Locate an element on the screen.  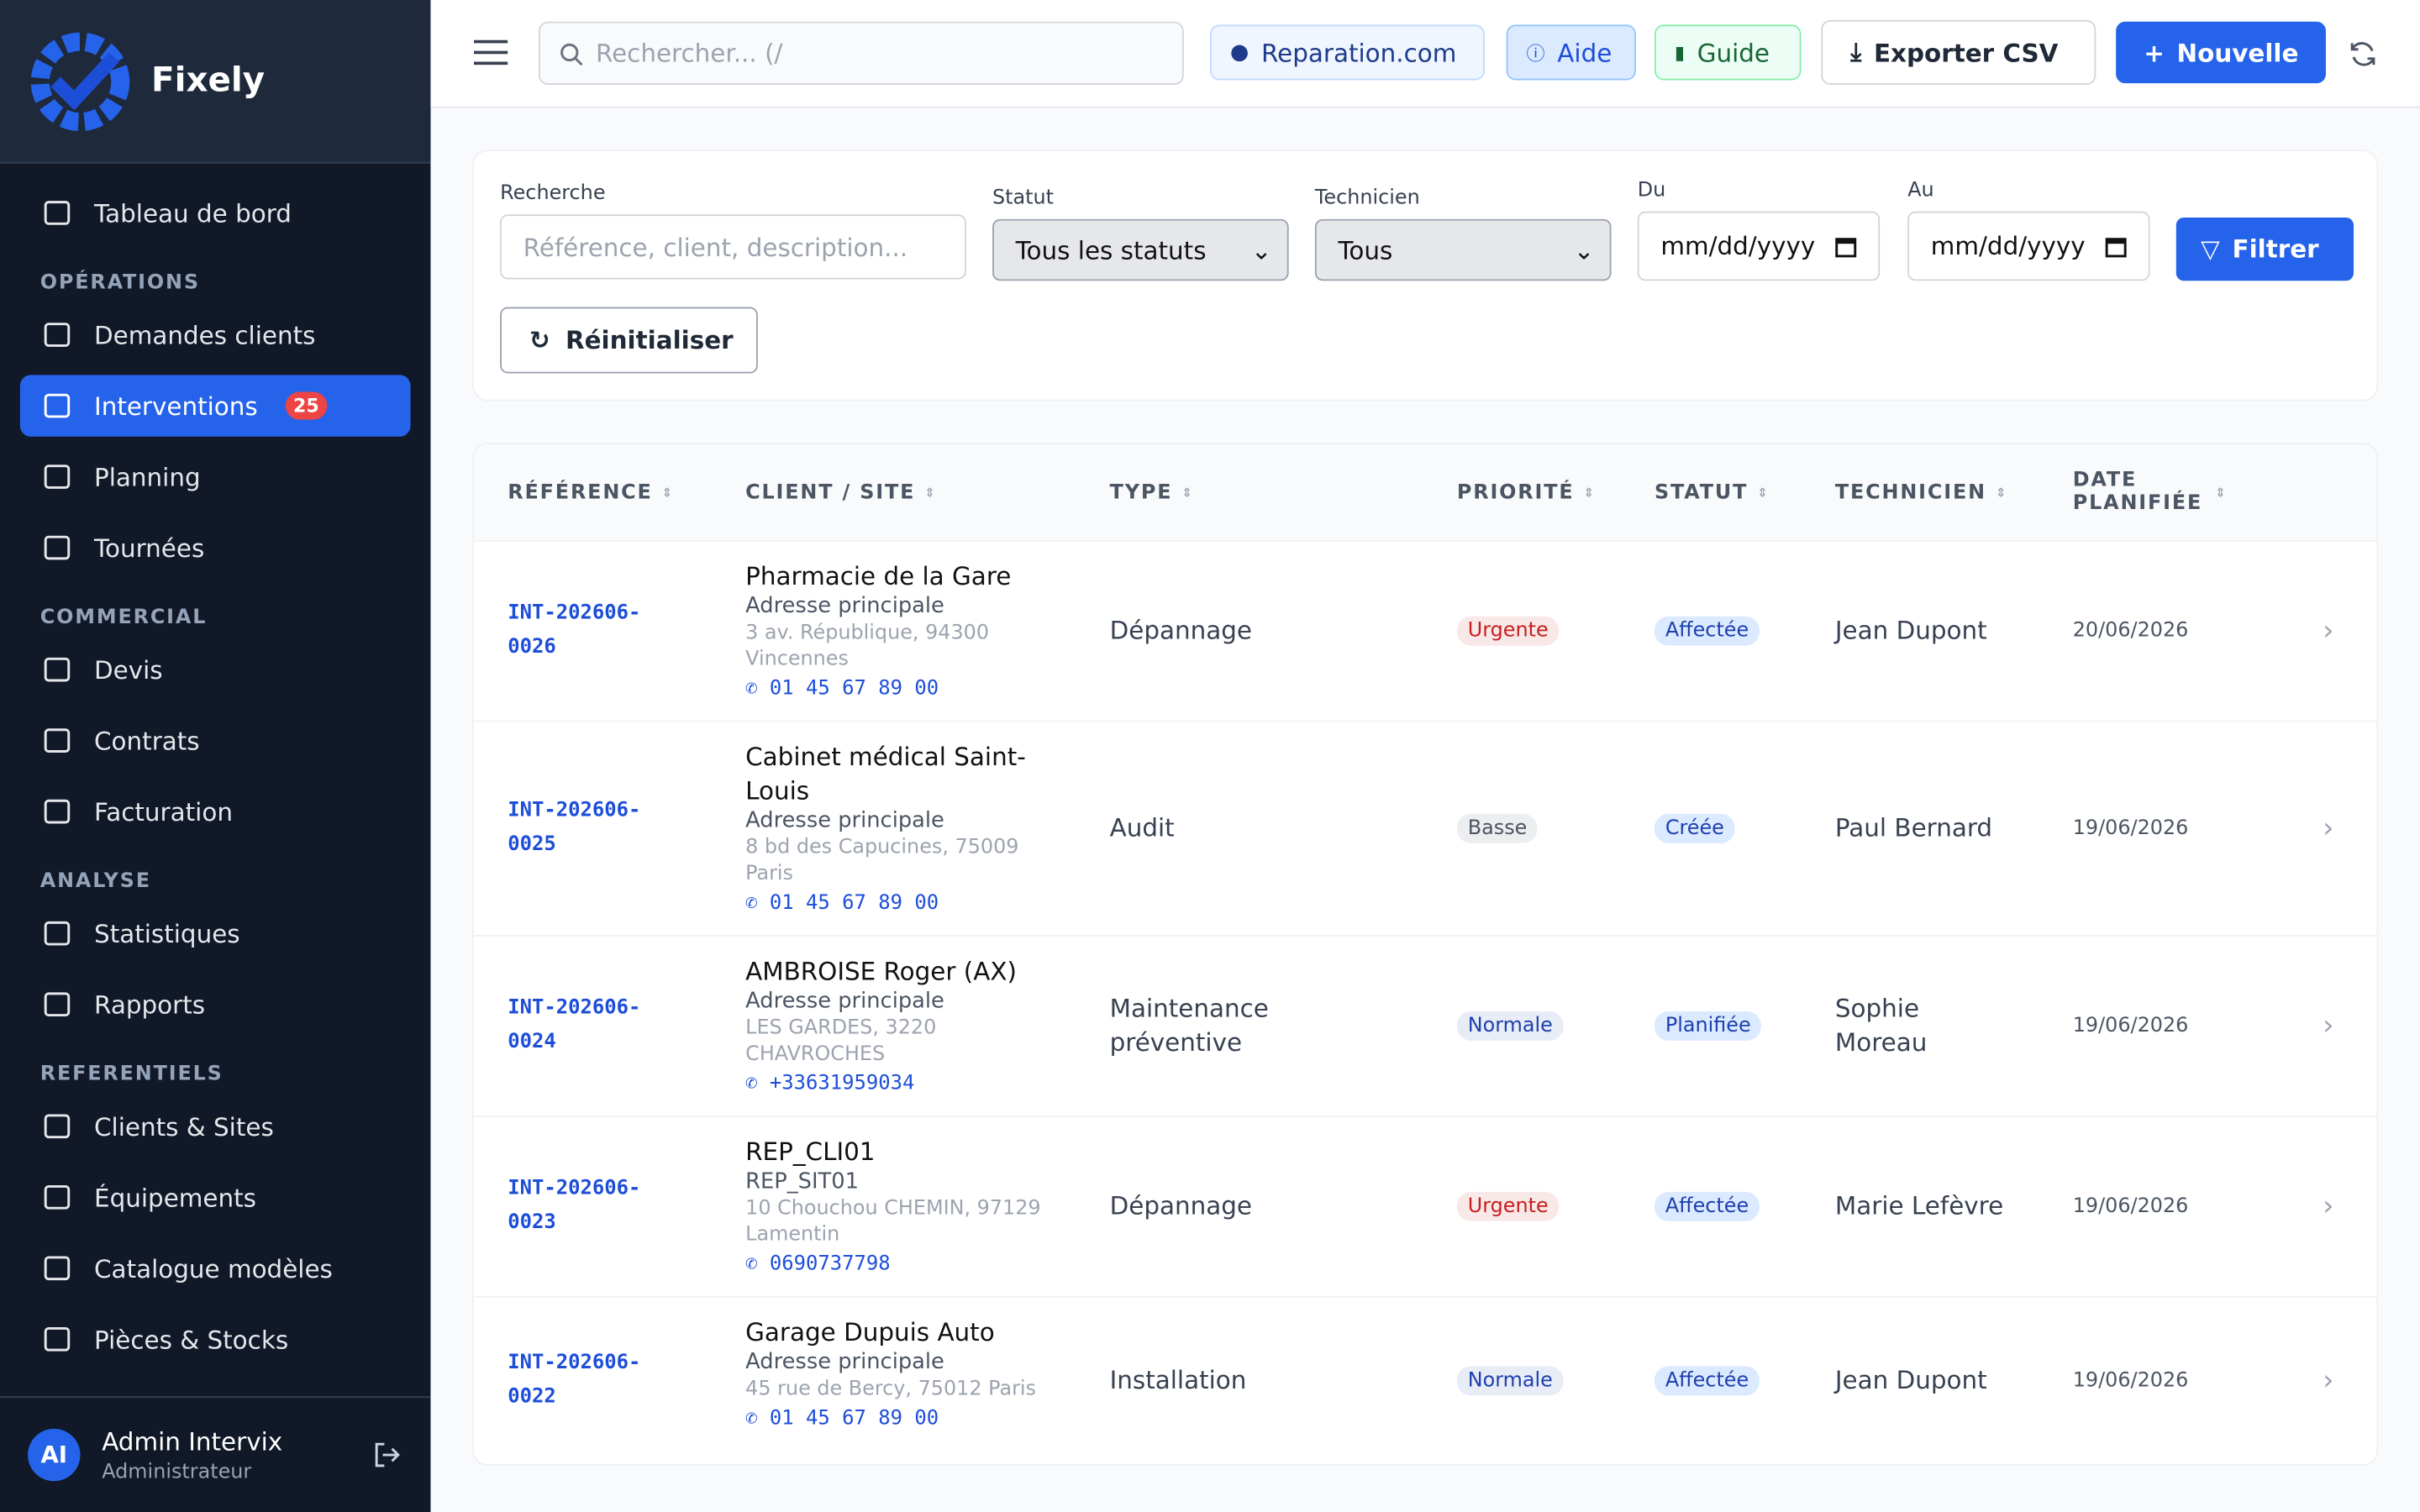
filter-button: ▽ Filtrer is located at coordinates (2265, 249).